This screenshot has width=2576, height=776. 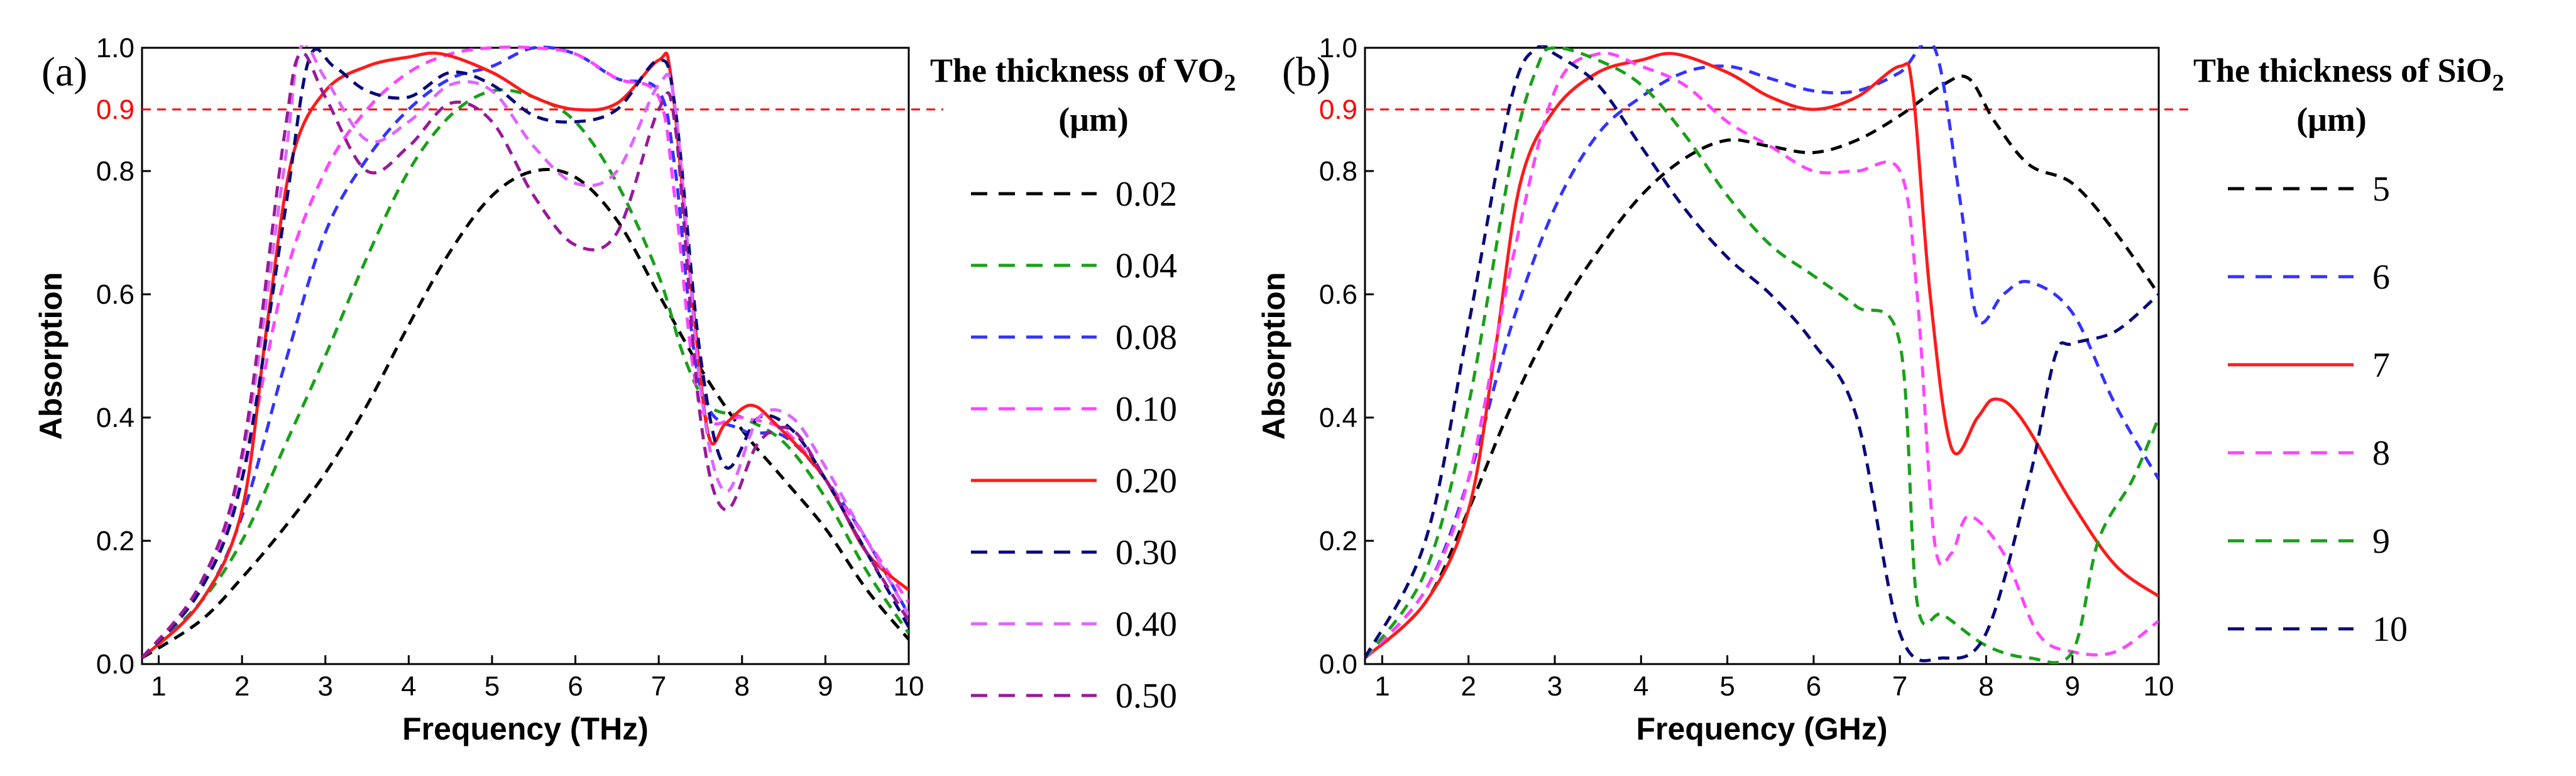 I want to click on legend-label: 10, so click(x=2390, y=629).